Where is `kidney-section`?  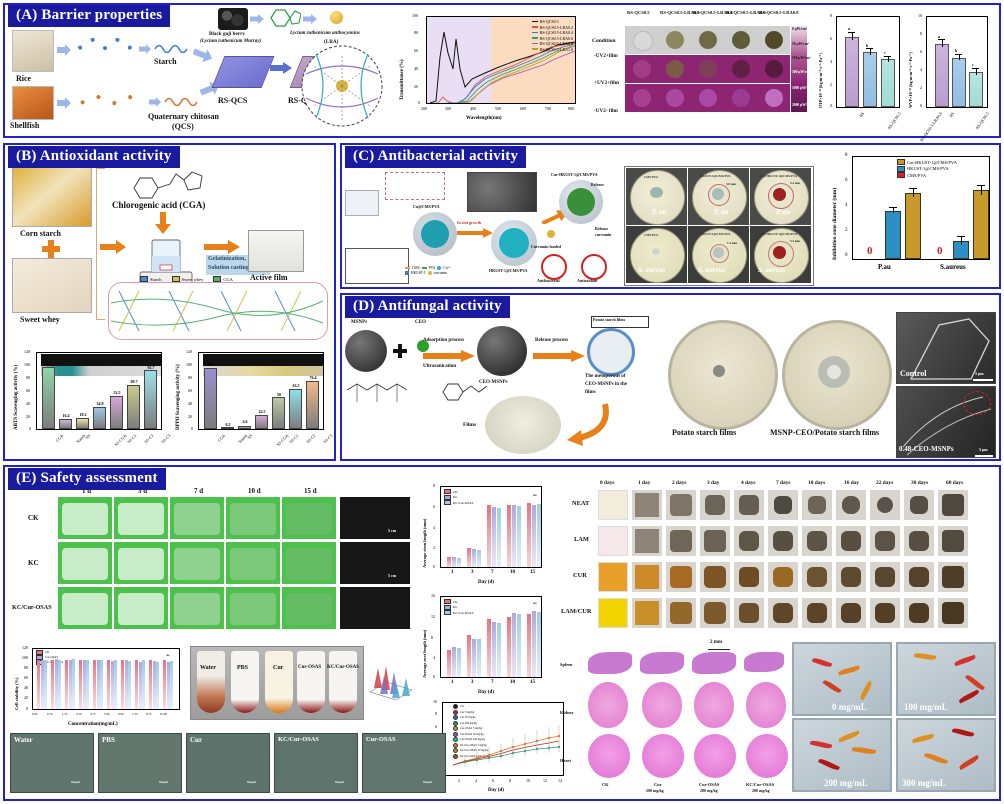
kidney-section is located at coordinates (714, 705).